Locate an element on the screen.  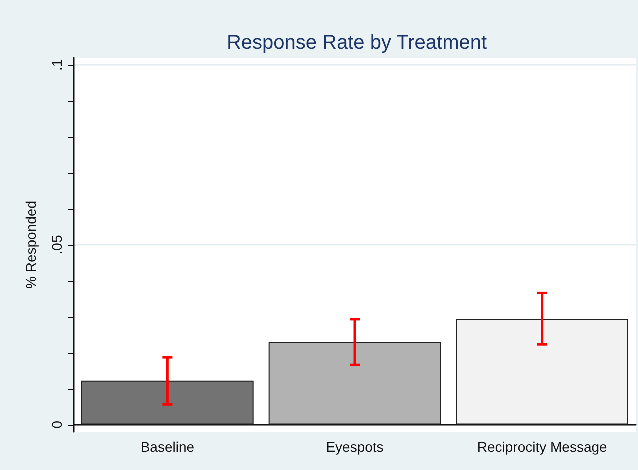
y-axis-title: % Responded is located at coordinates (31, 245).